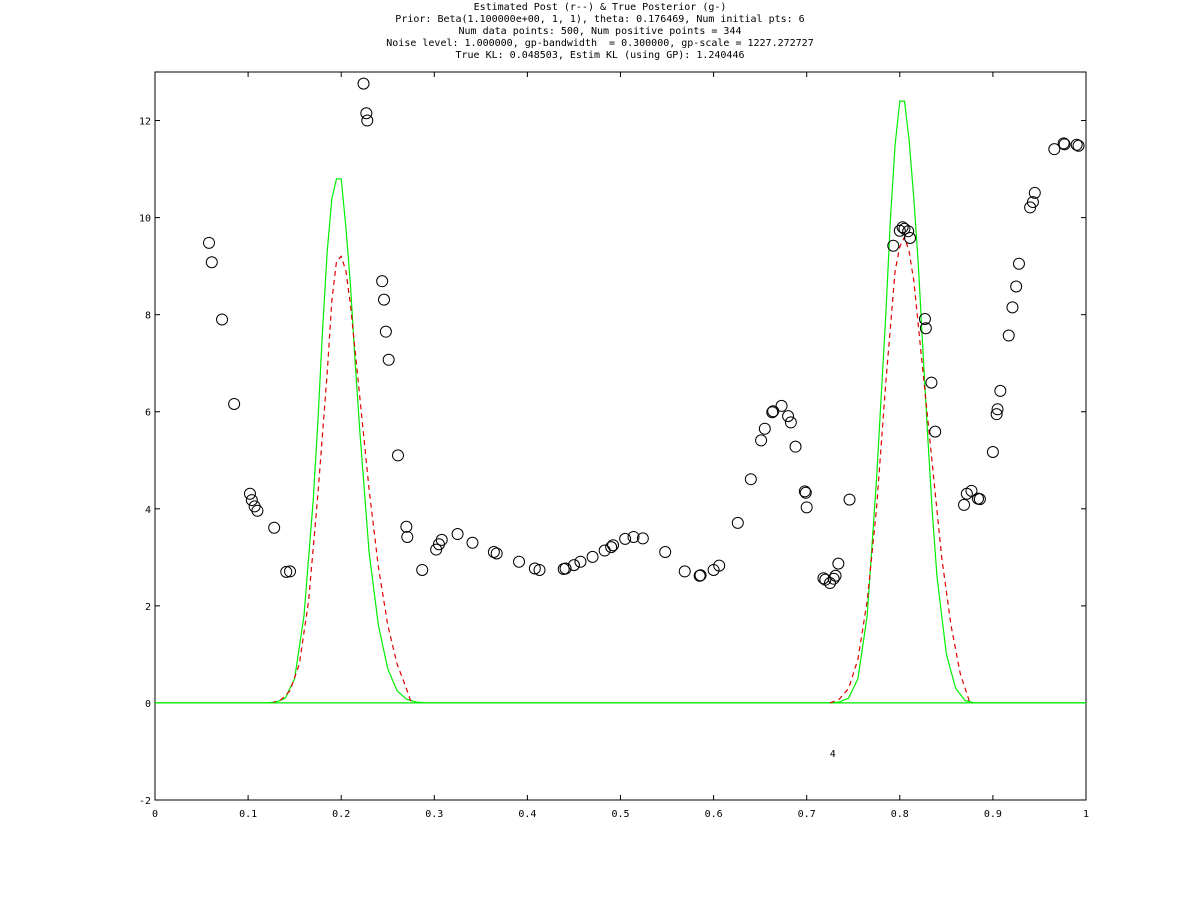  Describe the element at coordinates (714, 814) in the screenshot. I see `x-tick-label: 0.6` at that location.